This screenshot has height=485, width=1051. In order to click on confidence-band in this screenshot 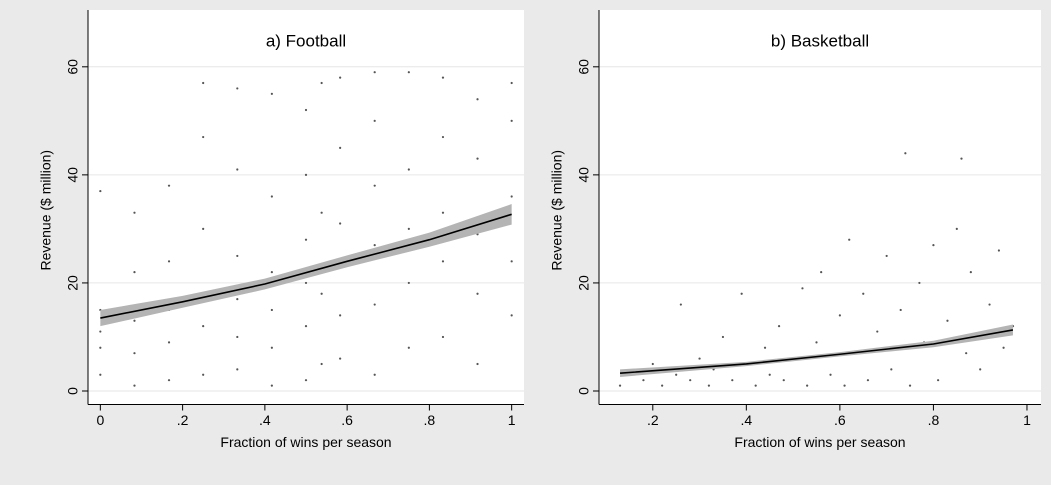, I will do `click(306, 265)`.